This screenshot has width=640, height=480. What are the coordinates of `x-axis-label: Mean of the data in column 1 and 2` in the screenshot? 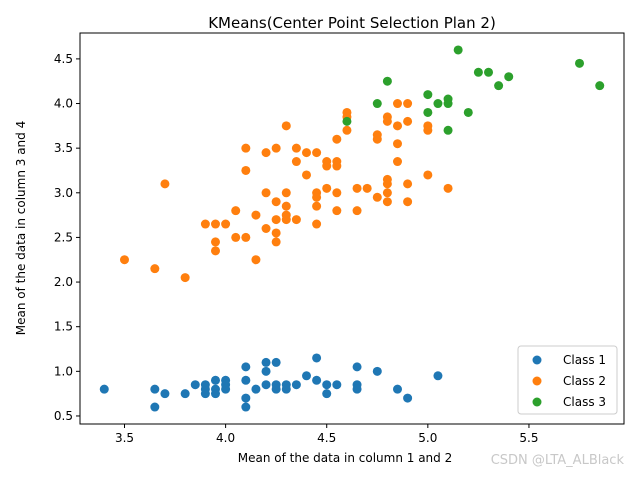 It's located at (345, 458).